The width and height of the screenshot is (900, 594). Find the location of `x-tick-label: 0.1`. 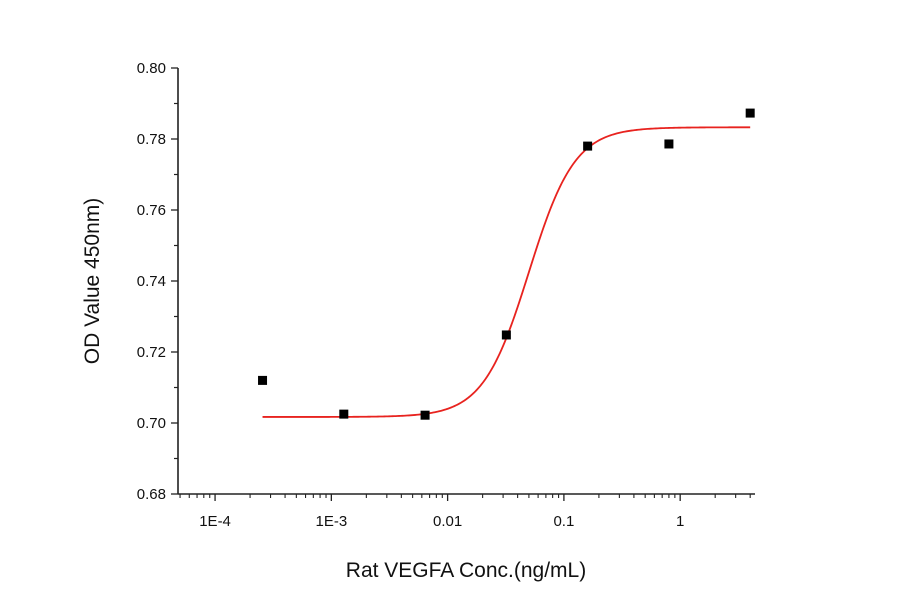

x-tick-label: 0.1 is located at coordinates (563, 521).